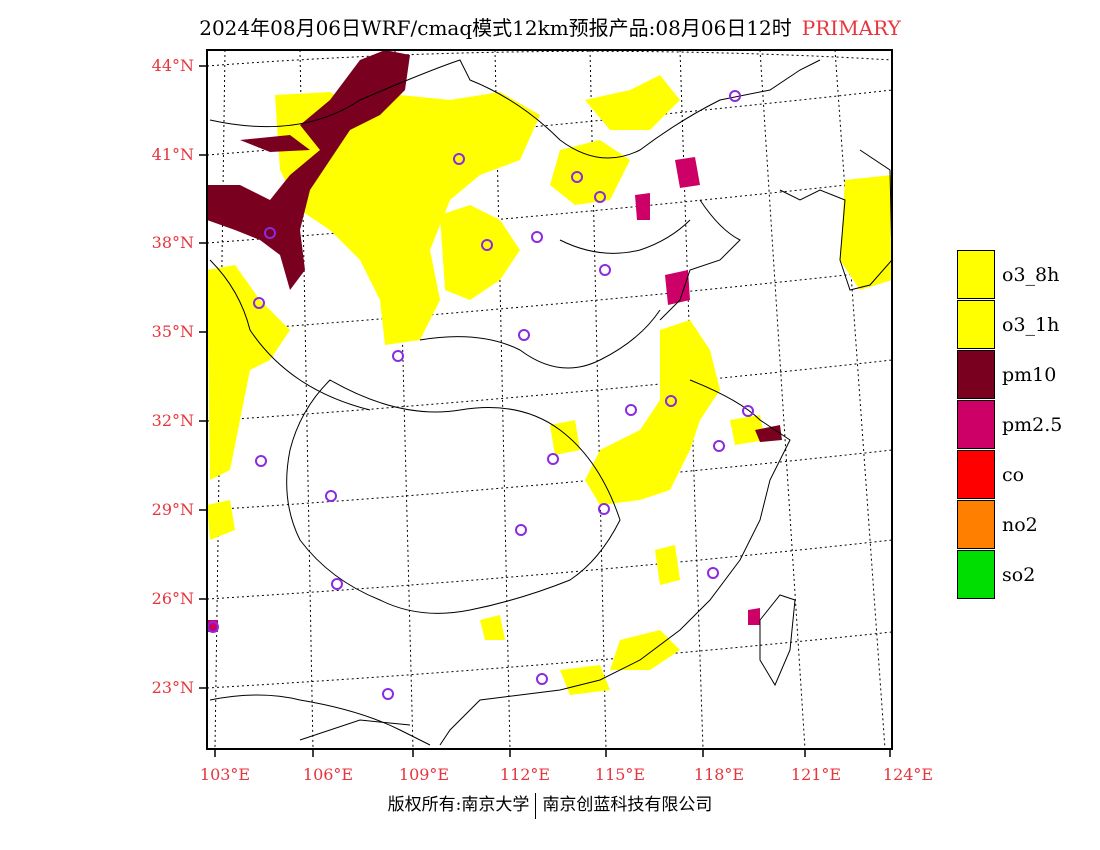 This screenshot has height=850, width=1100. What do you see at coordinates (1020, 525) in the screenshot?
I see `legend-label-no2: no2` at bounding box center [1020, 525].